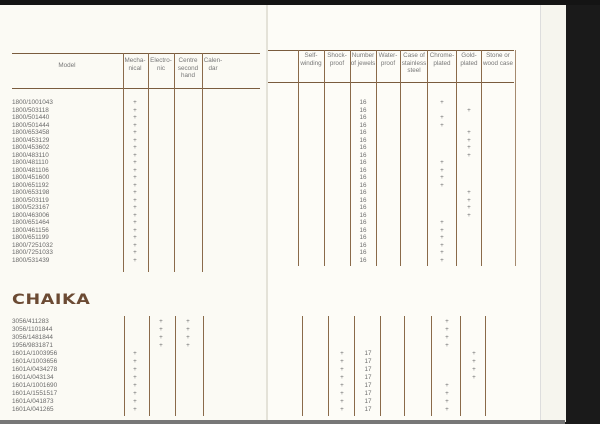 This screenshot has width=600, height=424. Describe the element at coordinates (363, 59) in the screenshot. I see `column-header-jewels: Number of jewels` at that location.